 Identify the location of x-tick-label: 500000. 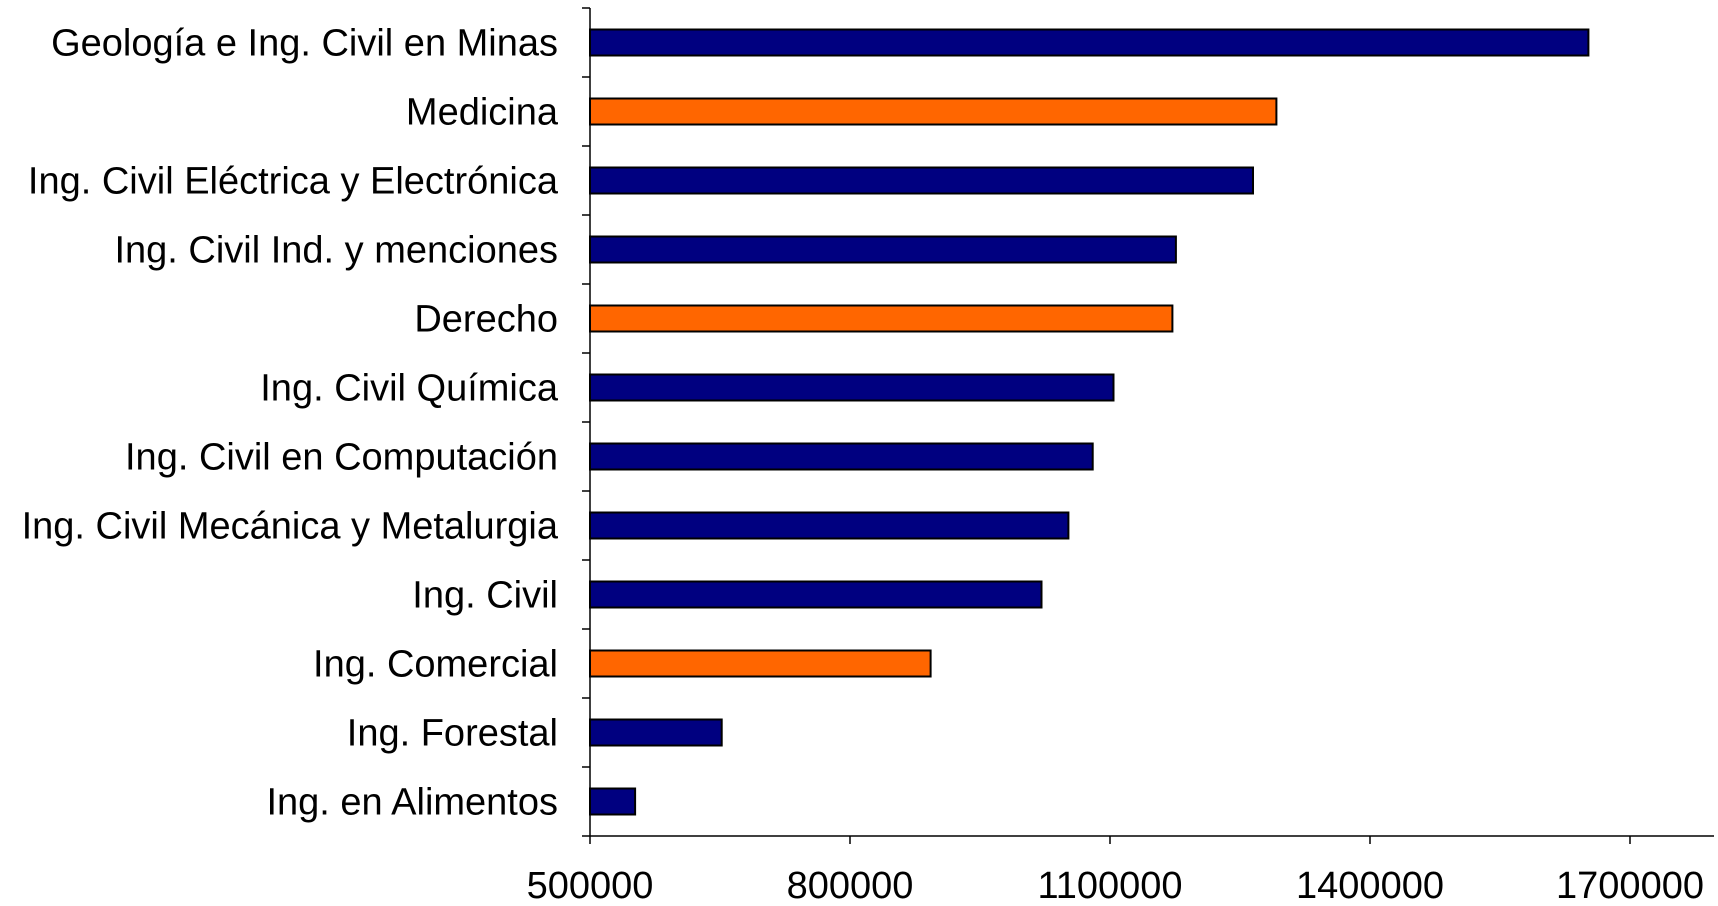
(590, 885).